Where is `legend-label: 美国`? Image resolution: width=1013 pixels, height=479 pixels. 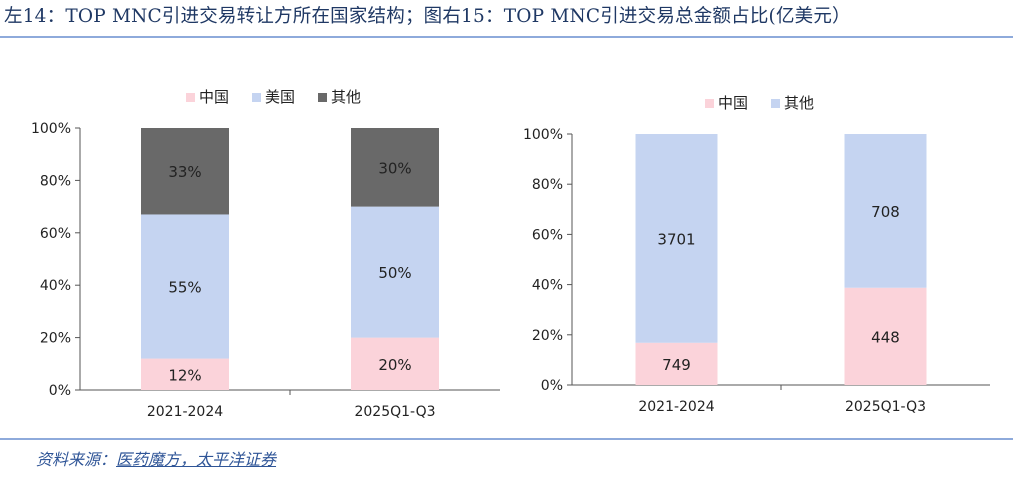 legend-label: 美国 is located at coordinates (280, 97).